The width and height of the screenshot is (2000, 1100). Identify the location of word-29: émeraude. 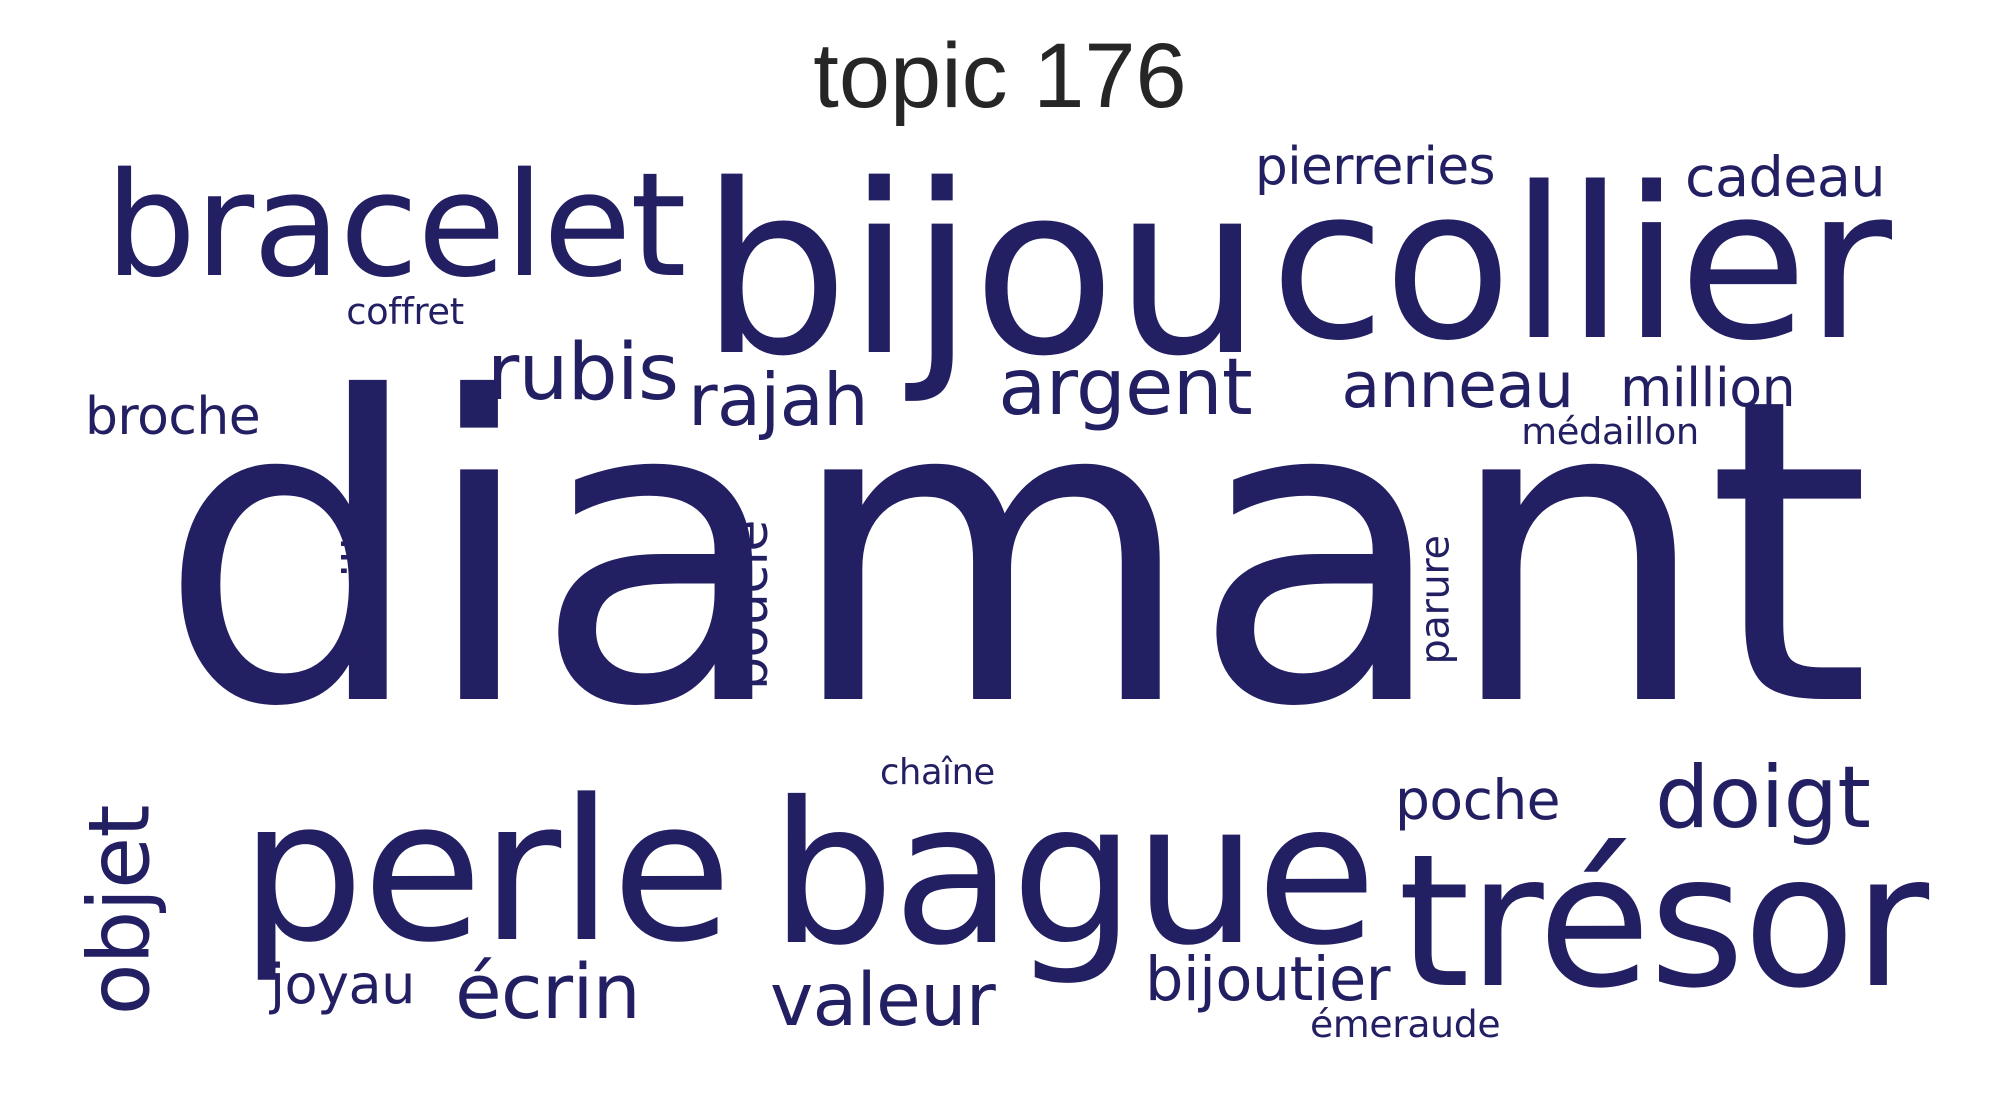
(1405, 1024).